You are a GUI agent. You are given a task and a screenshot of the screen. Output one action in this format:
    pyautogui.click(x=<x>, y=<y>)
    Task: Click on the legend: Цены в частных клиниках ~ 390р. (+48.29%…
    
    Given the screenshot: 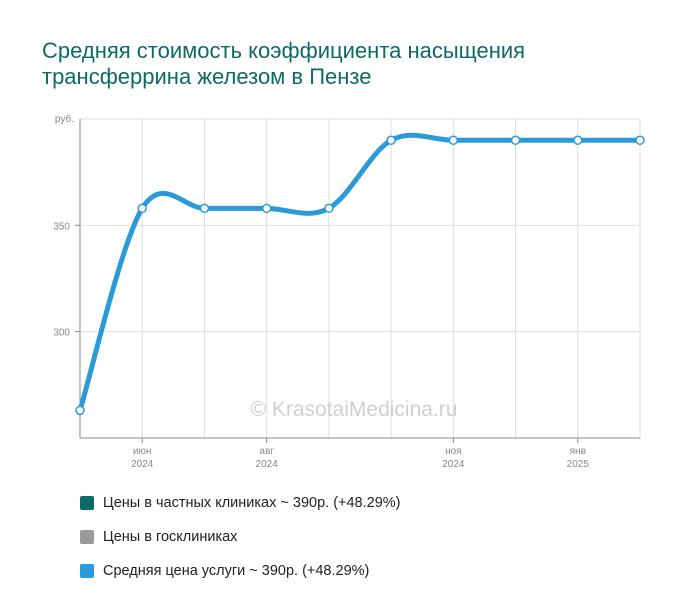 What is the action you would take?
    pyautogui.click(x=240, y=537)
    